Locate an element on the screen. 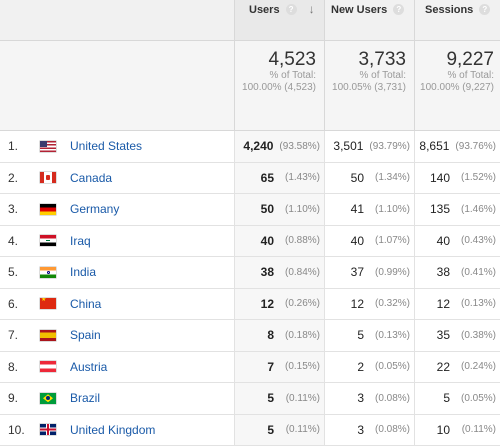 The width and height of the screenshot is (500, 446). sessions-cell: 35 (0.38%) is located at coordinates (457, 335).